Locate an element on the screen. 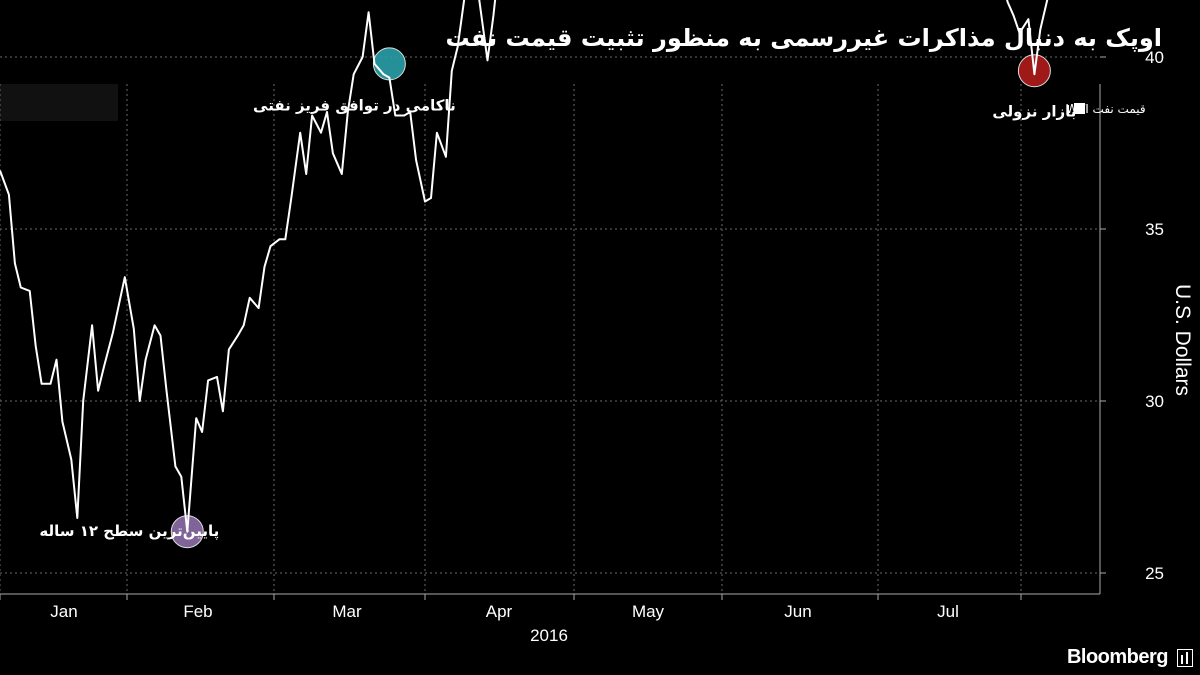  y-tick-label: 30 is located at coordinates (1154, 401).